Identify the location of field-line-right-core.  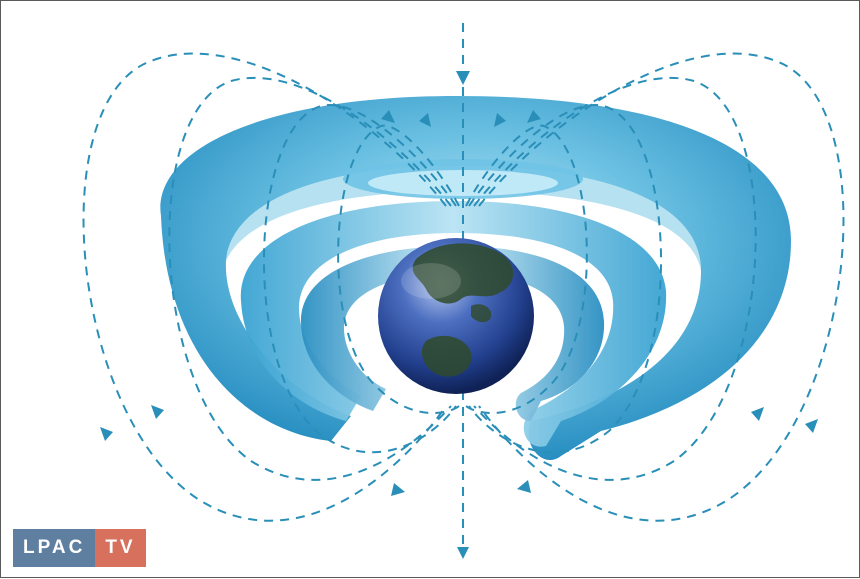
(526, 269).